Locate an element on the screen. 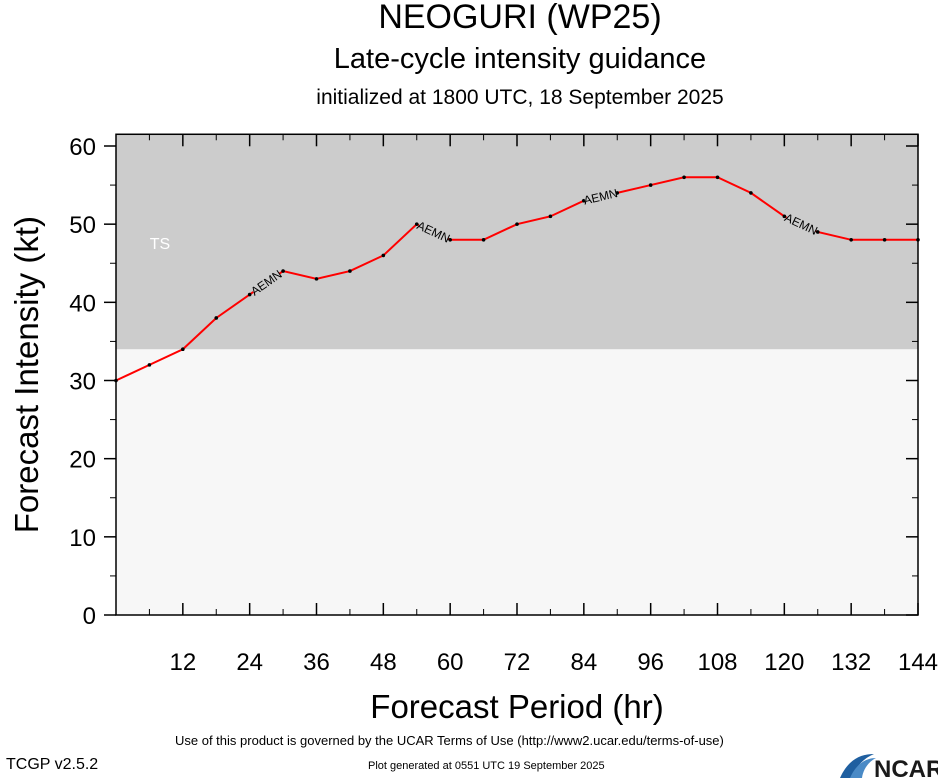 Image resolution: width=940 pixels, height=780 pixels. x-axis-title: Forecast Period (hr) is located at coordinates (516, 706).